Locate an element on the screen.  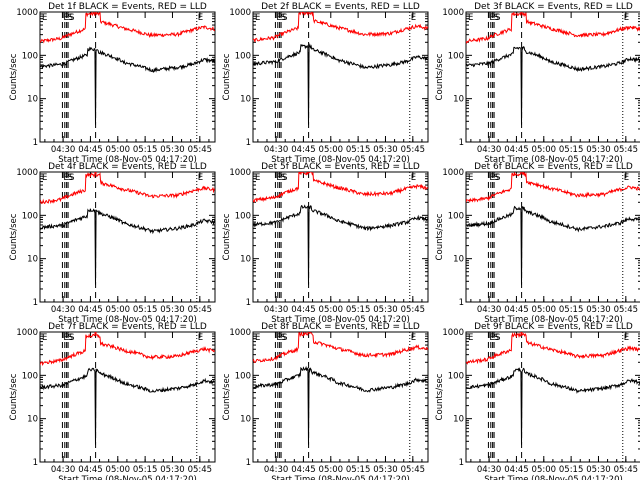
panel-title: Det 8f BLACK = Events, RED = LLD is located at coordinates (340, 327).